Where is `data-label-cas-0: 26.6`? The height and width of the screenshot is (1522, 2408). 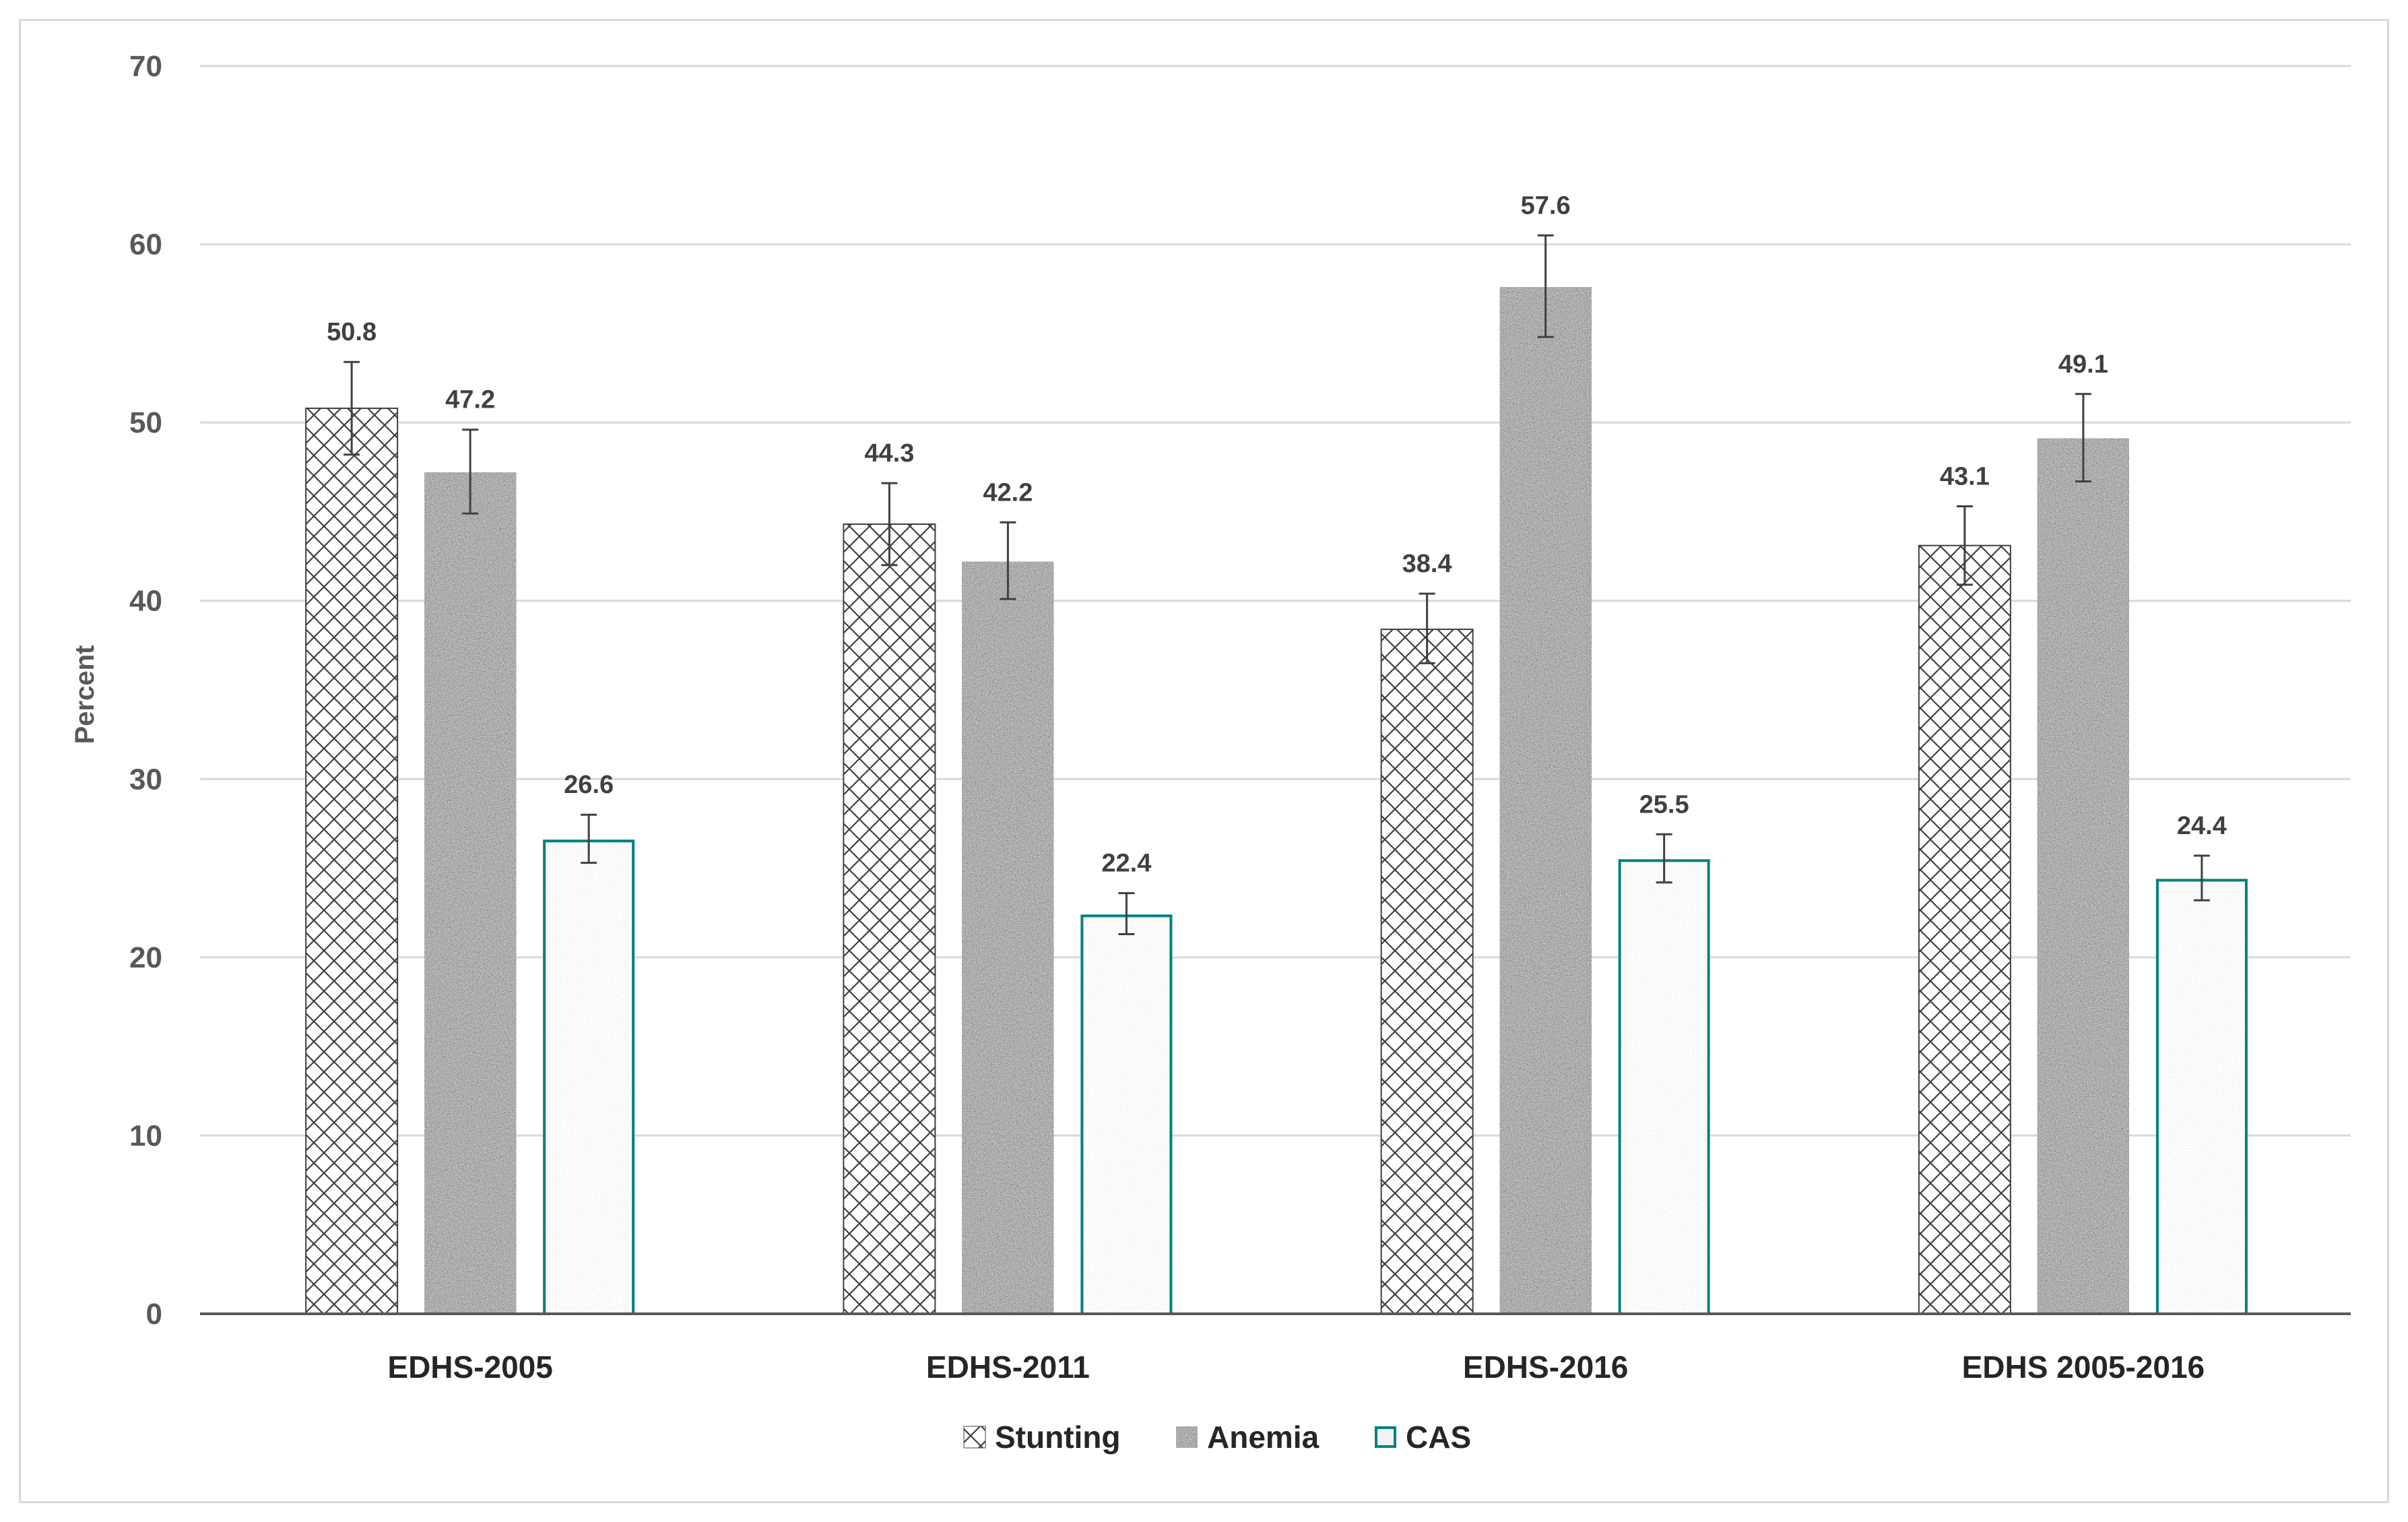
data-label-cas-0: 26.6 is located at coordinates (589, 785).